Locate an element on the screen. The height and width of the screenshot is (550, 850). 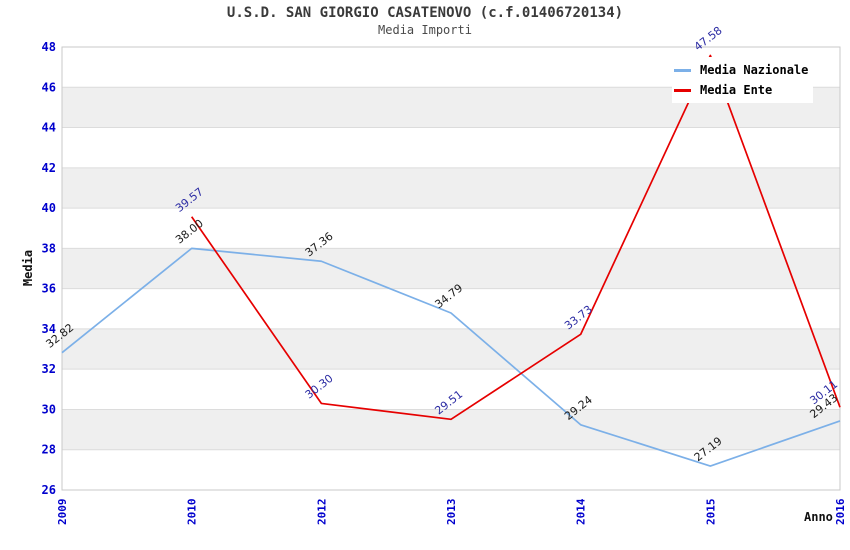
y-tick-label: 44 is located at coordinates (49, 128).